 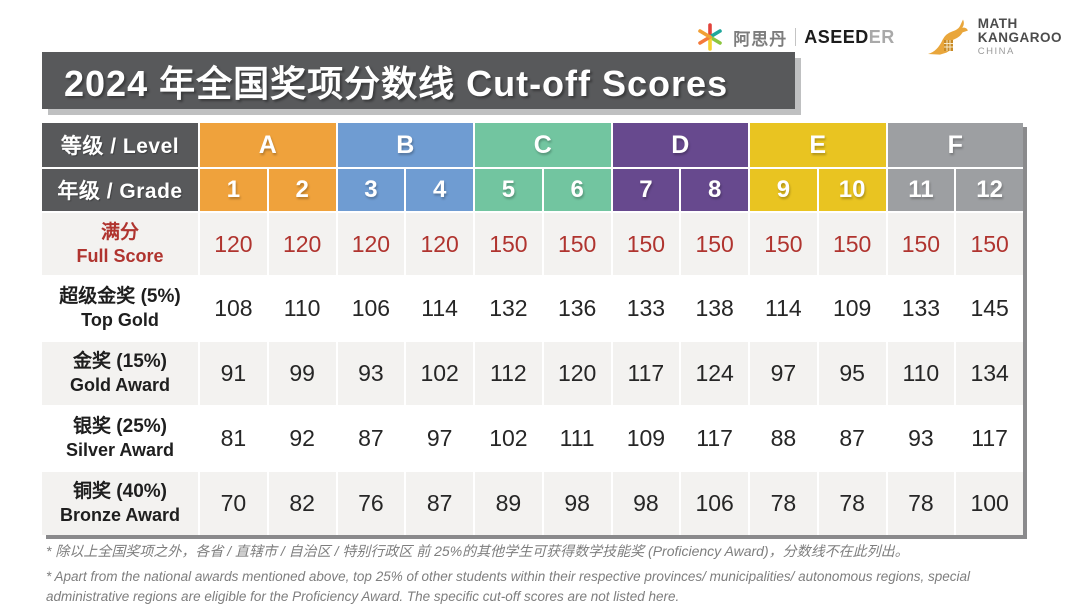 I want to click on asdan-logo: 阿思丹 ASEEDER, so click(x=795, y=37).